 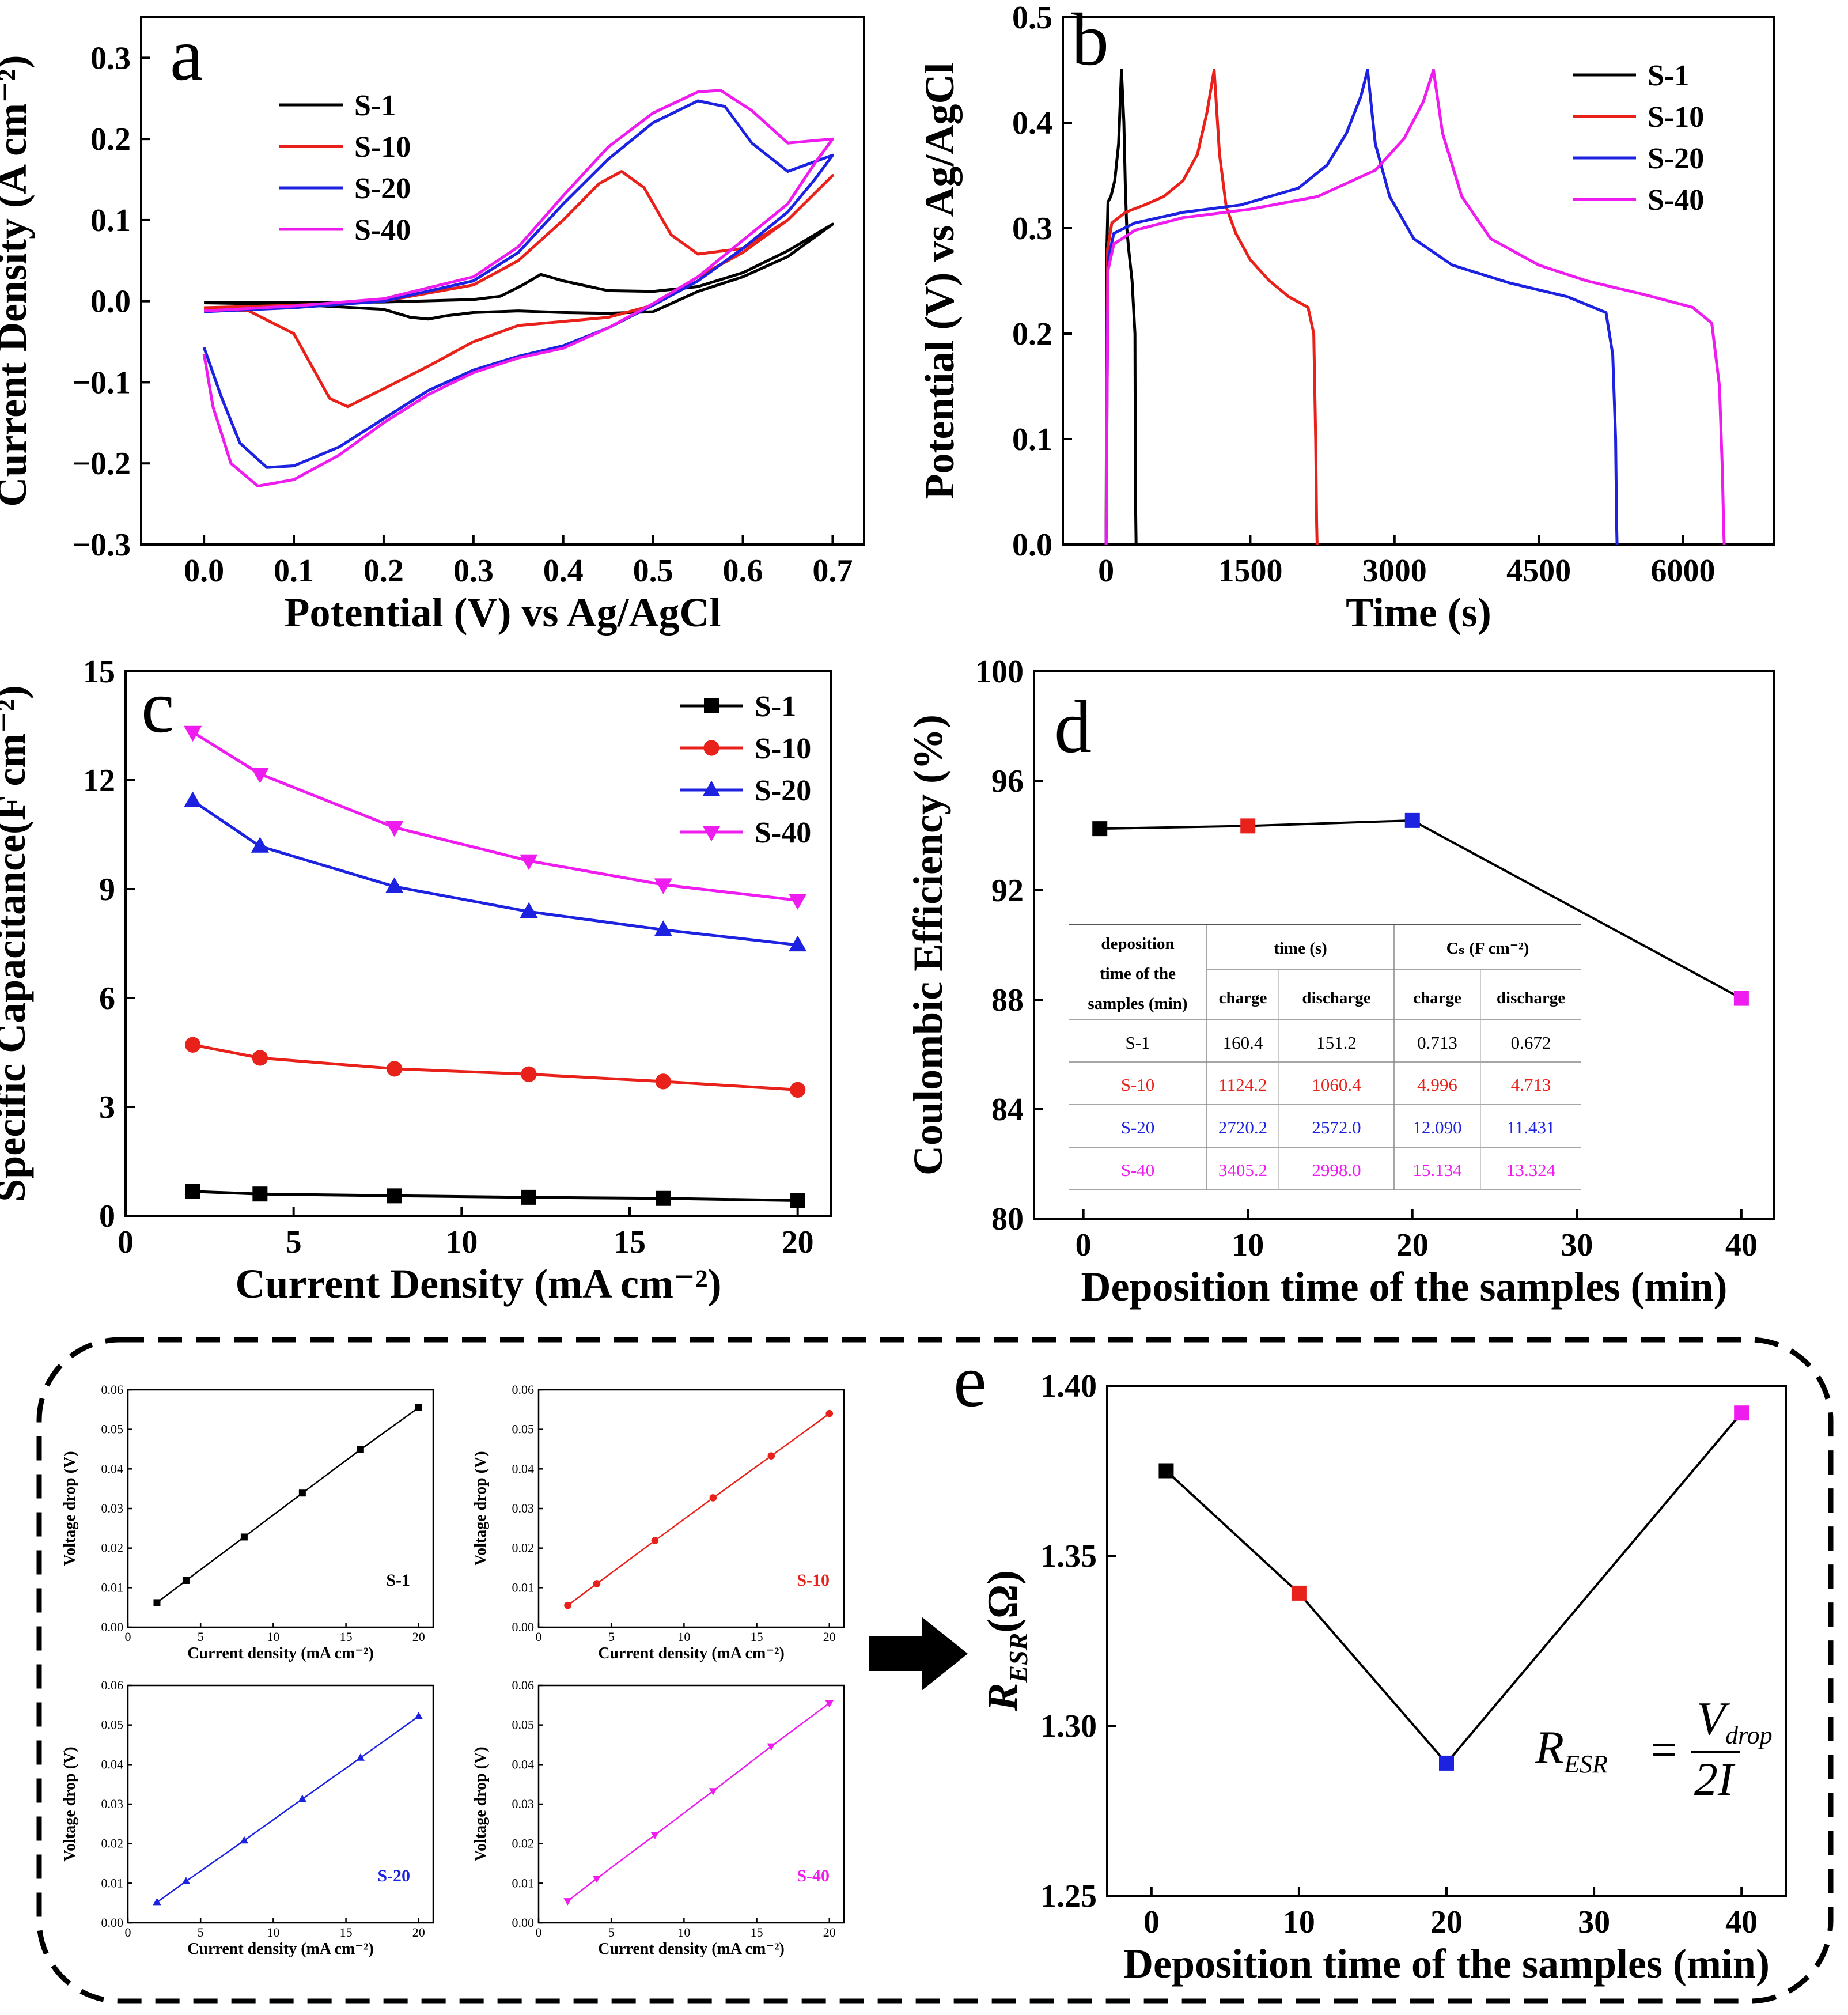 I want to click on table-cell: 11.431, so click(x=1530, y=1127).